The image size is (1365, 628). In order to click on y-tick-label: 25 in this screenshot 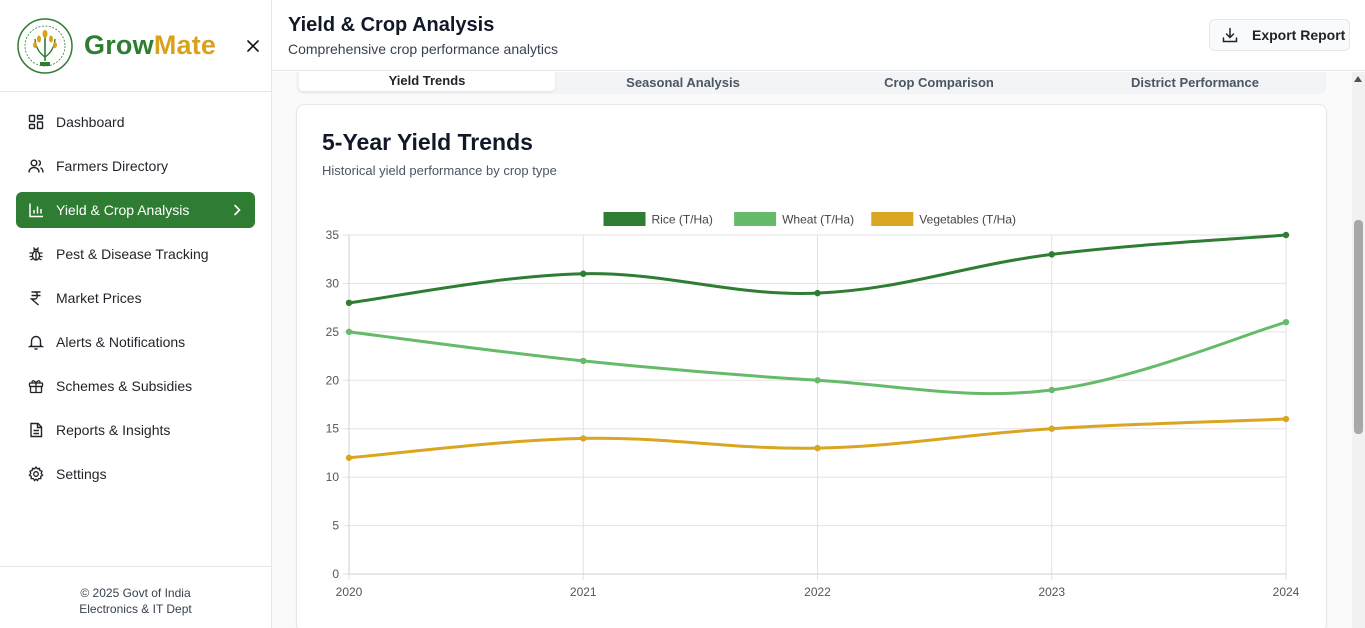, I will do `click(333, 332)`.